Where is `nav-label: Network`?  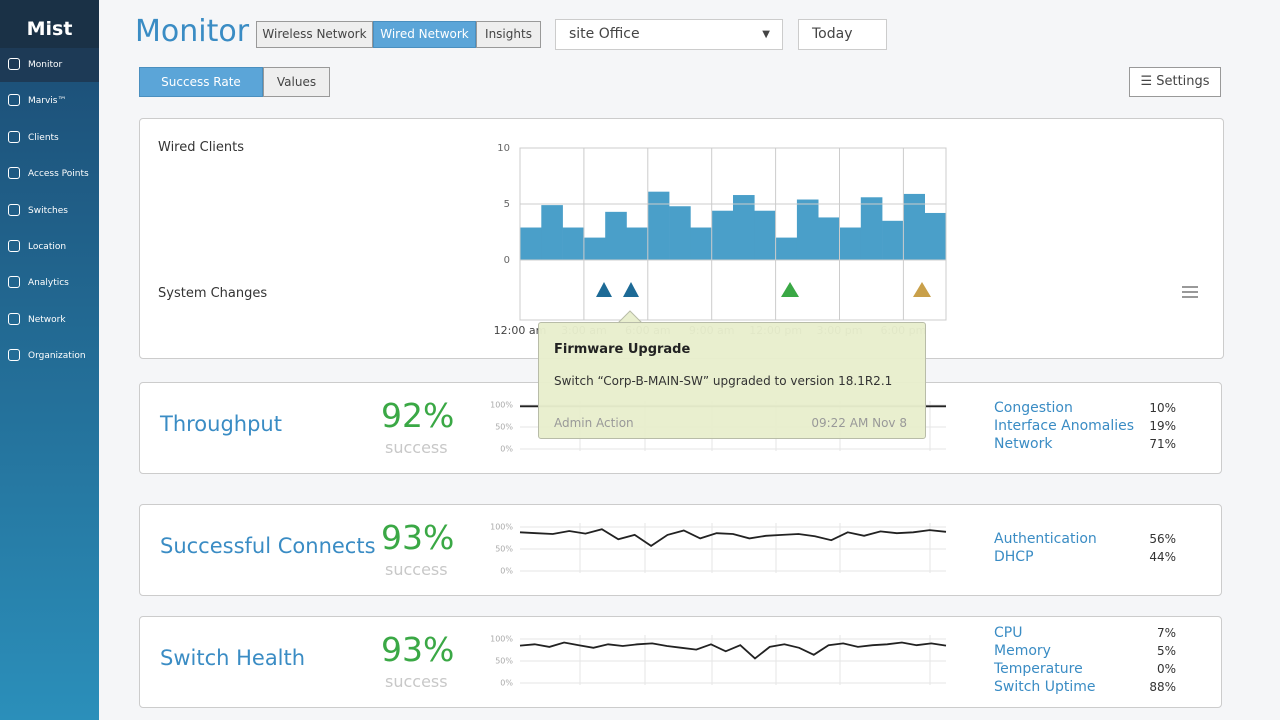 nav-label: Network is located at coordinates (47, 319).